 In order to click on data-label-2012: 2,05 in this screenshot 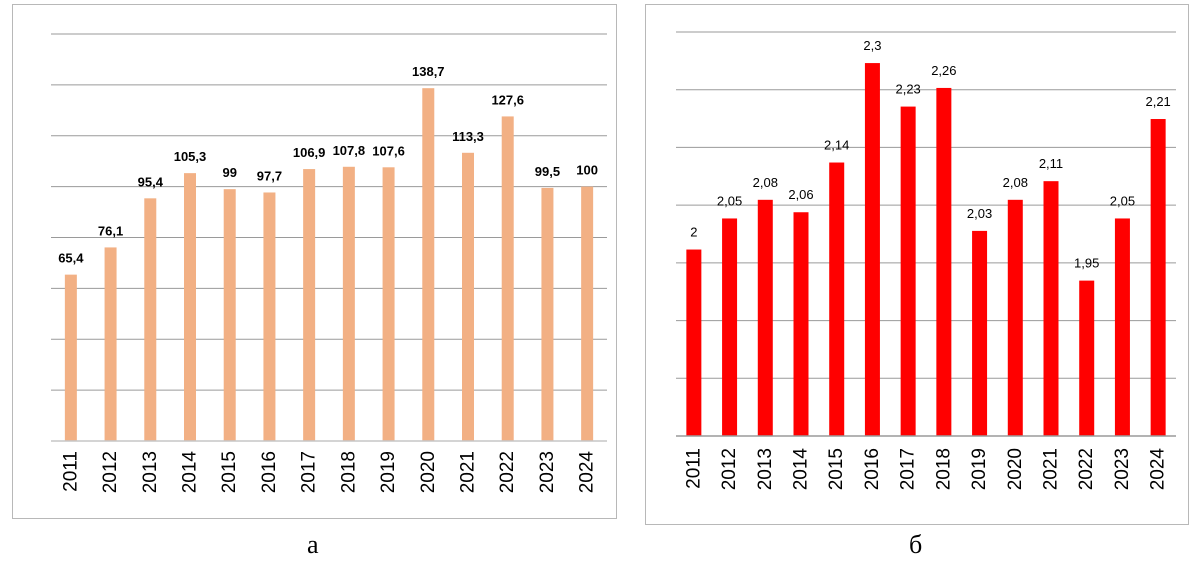, I will do `click(729, 200)`.